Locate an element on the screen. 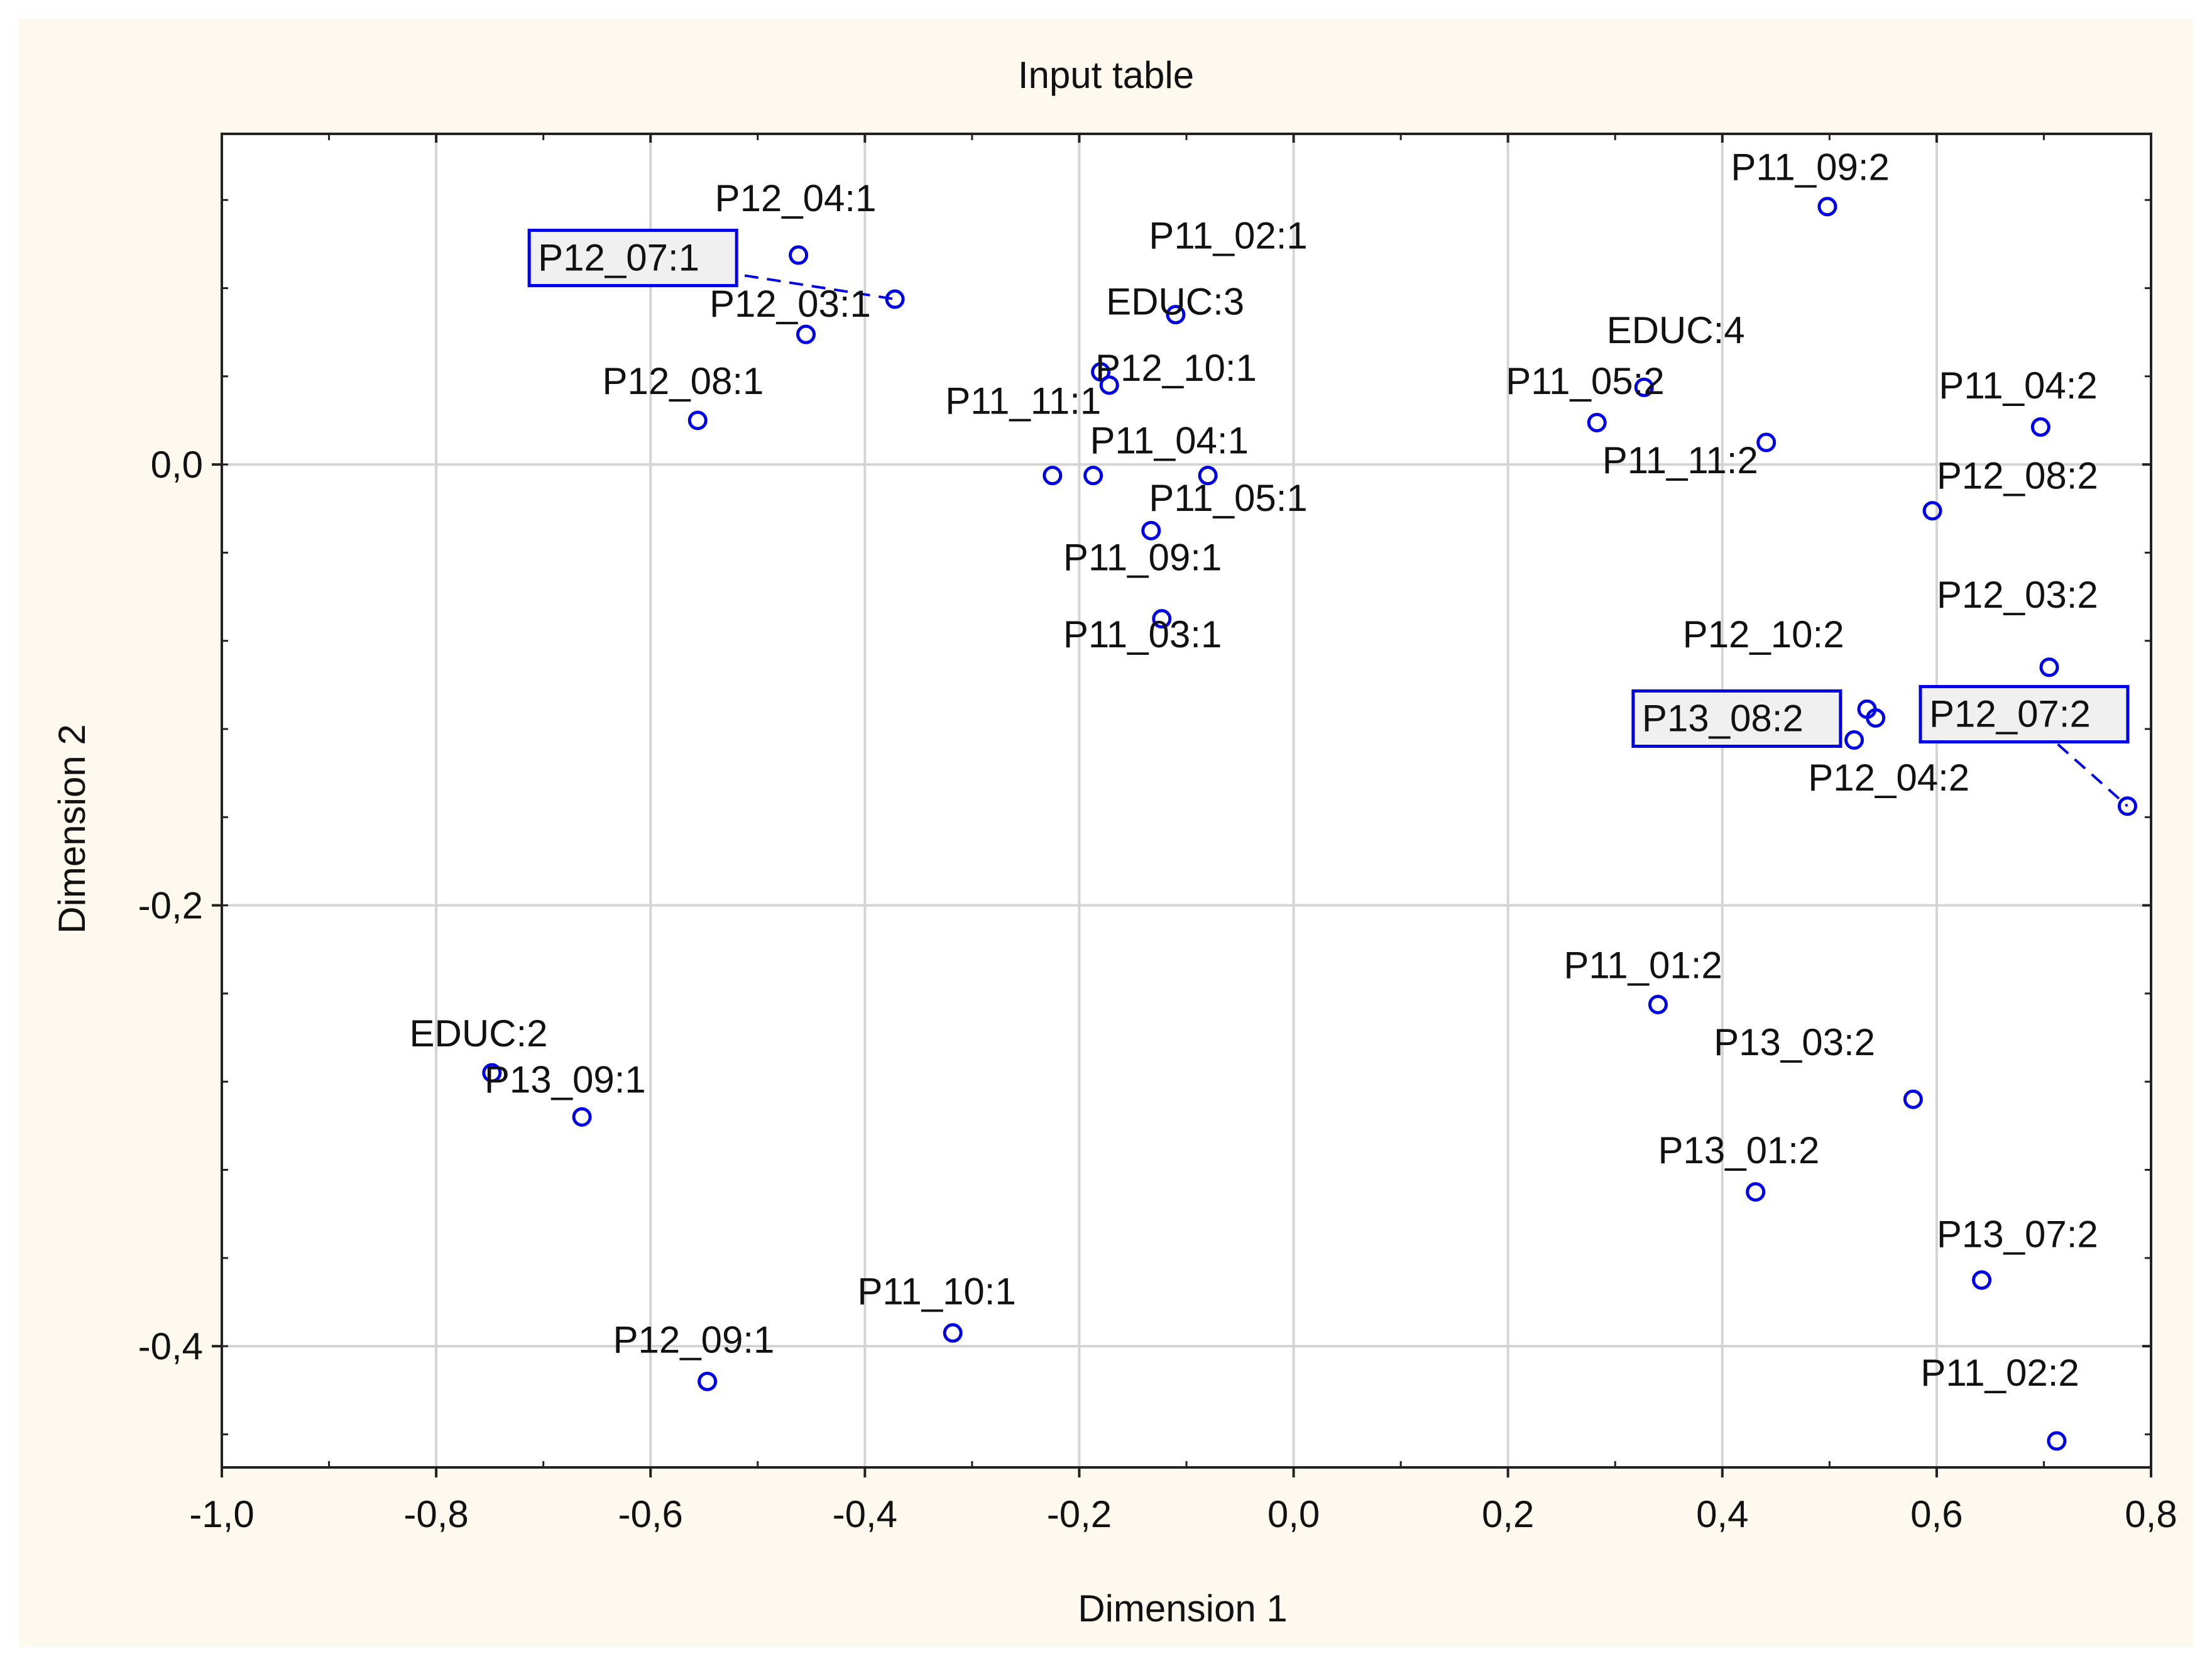 The image size is (2212, 1666). x-tick-label: 0,4 is located at coordinates (1722, 1514).